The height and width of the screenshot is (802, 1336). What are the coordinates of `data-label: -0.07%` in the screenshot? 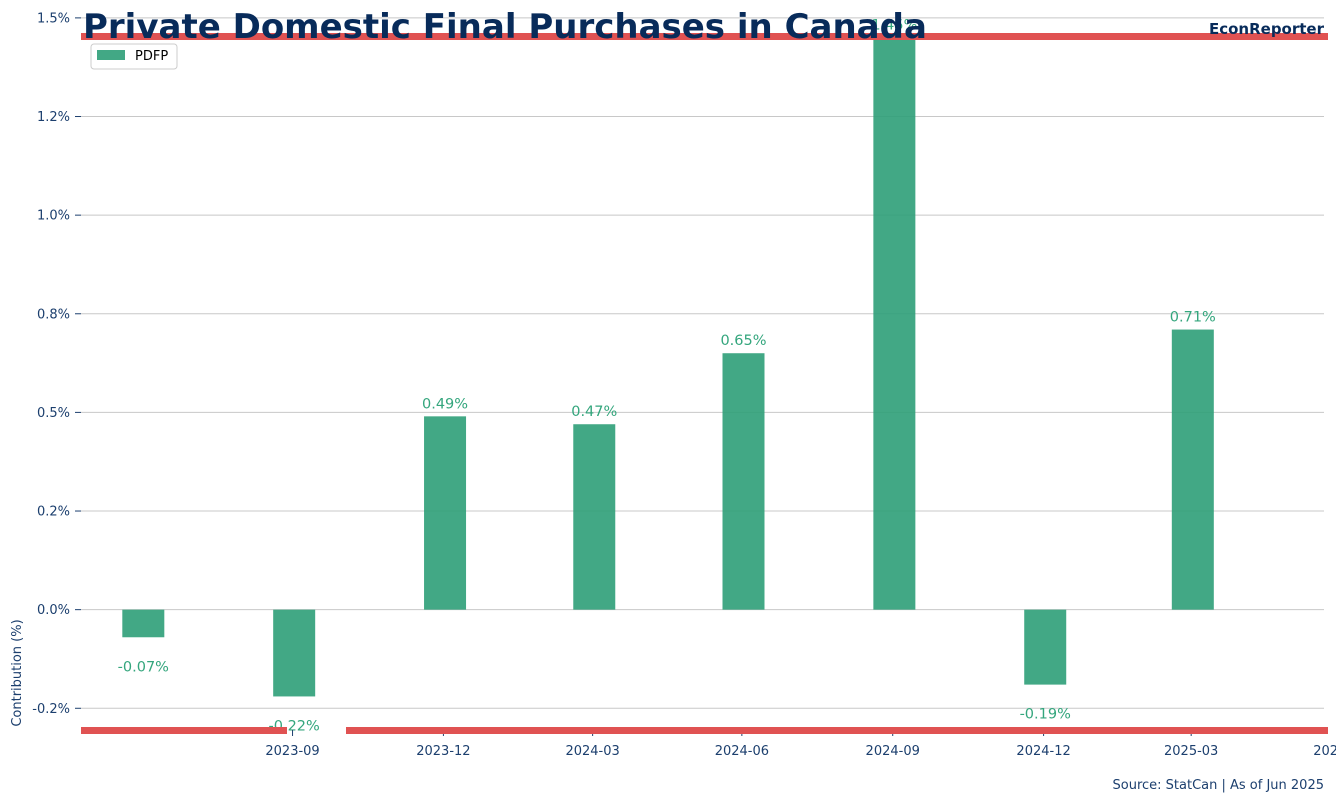 It's located at (143, 667).